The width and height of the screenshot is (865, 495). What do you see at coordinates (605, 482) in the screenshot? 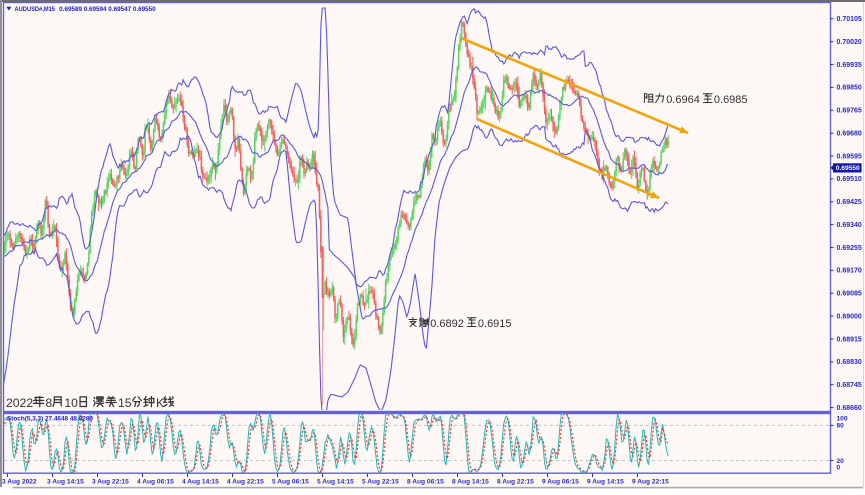
I see `svg-text: 9 Aug 14:15` at bounding box center [605, 482].